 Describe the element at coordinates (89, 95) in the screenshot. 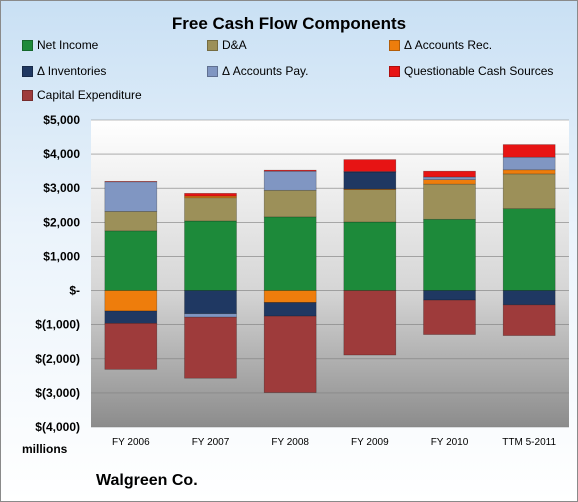

I see `legend-label: Capital Expenditure` at that location.